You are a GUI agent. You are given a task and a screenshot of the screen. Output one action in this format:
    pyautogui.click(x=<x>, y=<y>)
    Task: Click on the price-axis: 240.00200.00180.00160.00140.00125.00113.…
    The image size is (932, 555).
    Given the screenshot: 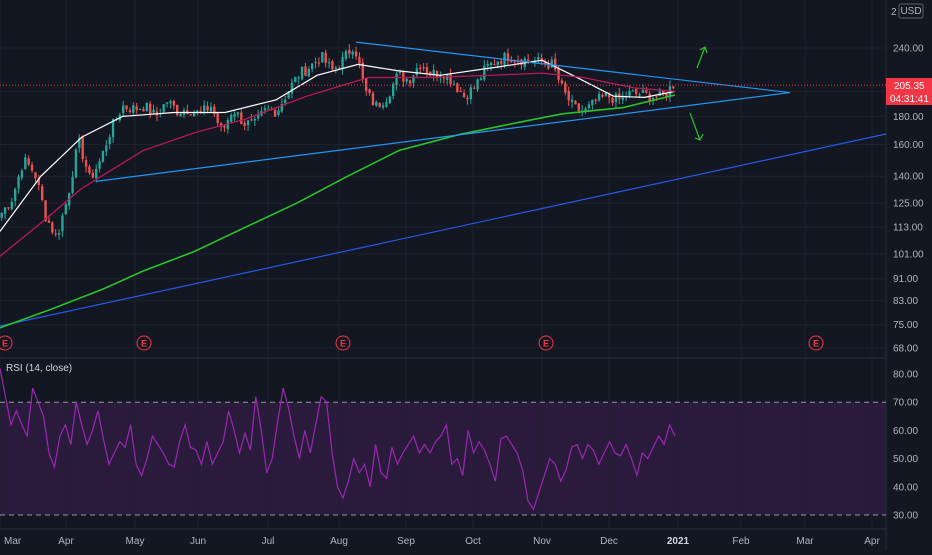 What is the action you would take?
    pyautogui.click(x=908, y=283)
    